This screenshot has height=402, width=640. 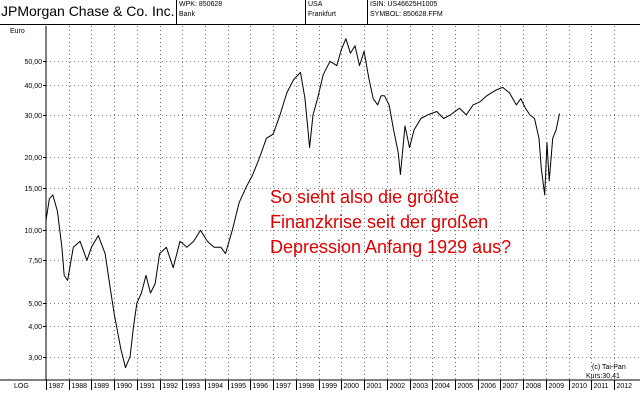 What do you see at coordinates (404, 4) in the screenshot?
I see `isin-label: ISIN: US46625H1005` at bounding box center [404, 4].